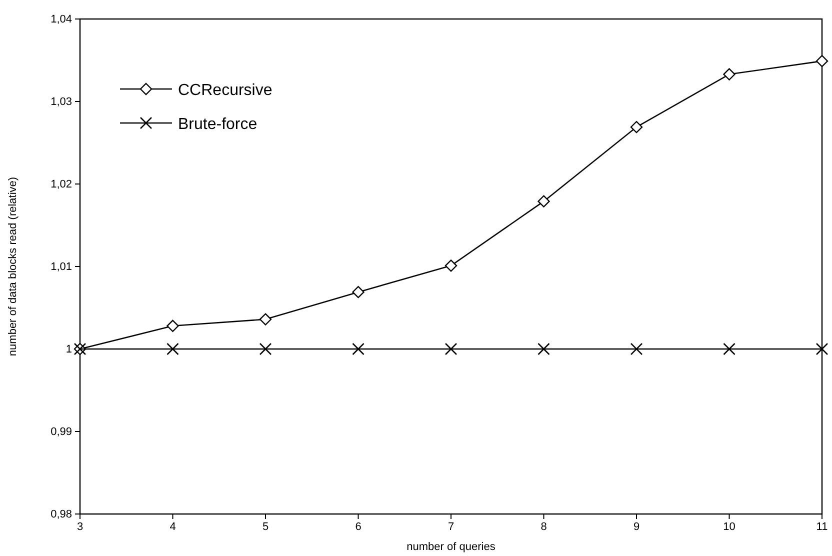 The image size is (832, 556). Describe the element at coordinates (636, 526) in the screenshot. I see `x-tick-label: 9` at that location.